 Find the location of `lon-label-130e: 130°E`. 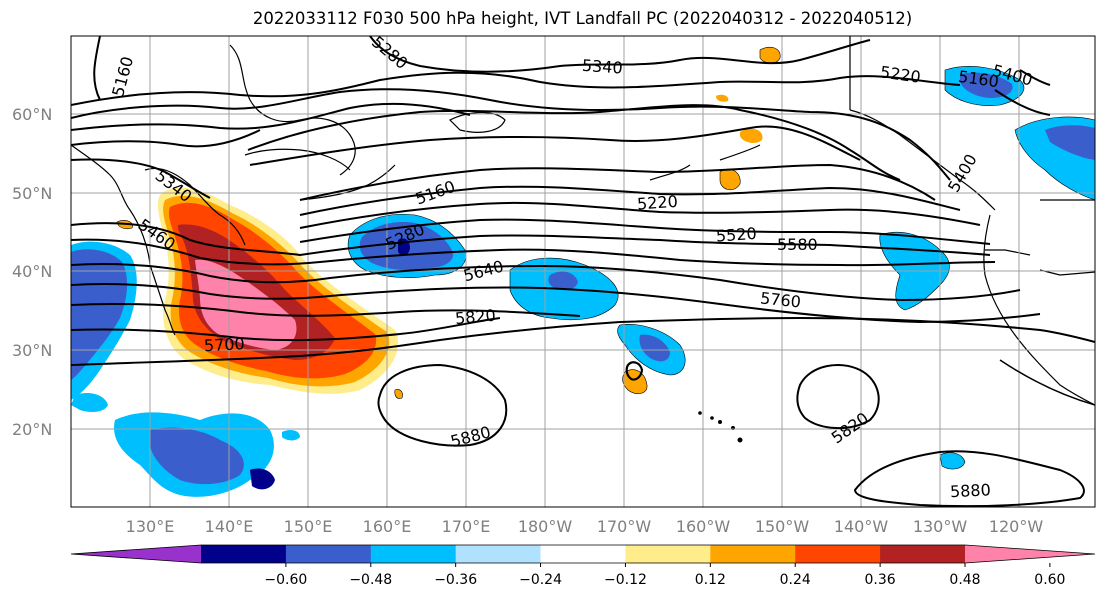

lon-label-130e: 130°E is located at coordinates (150, 526).